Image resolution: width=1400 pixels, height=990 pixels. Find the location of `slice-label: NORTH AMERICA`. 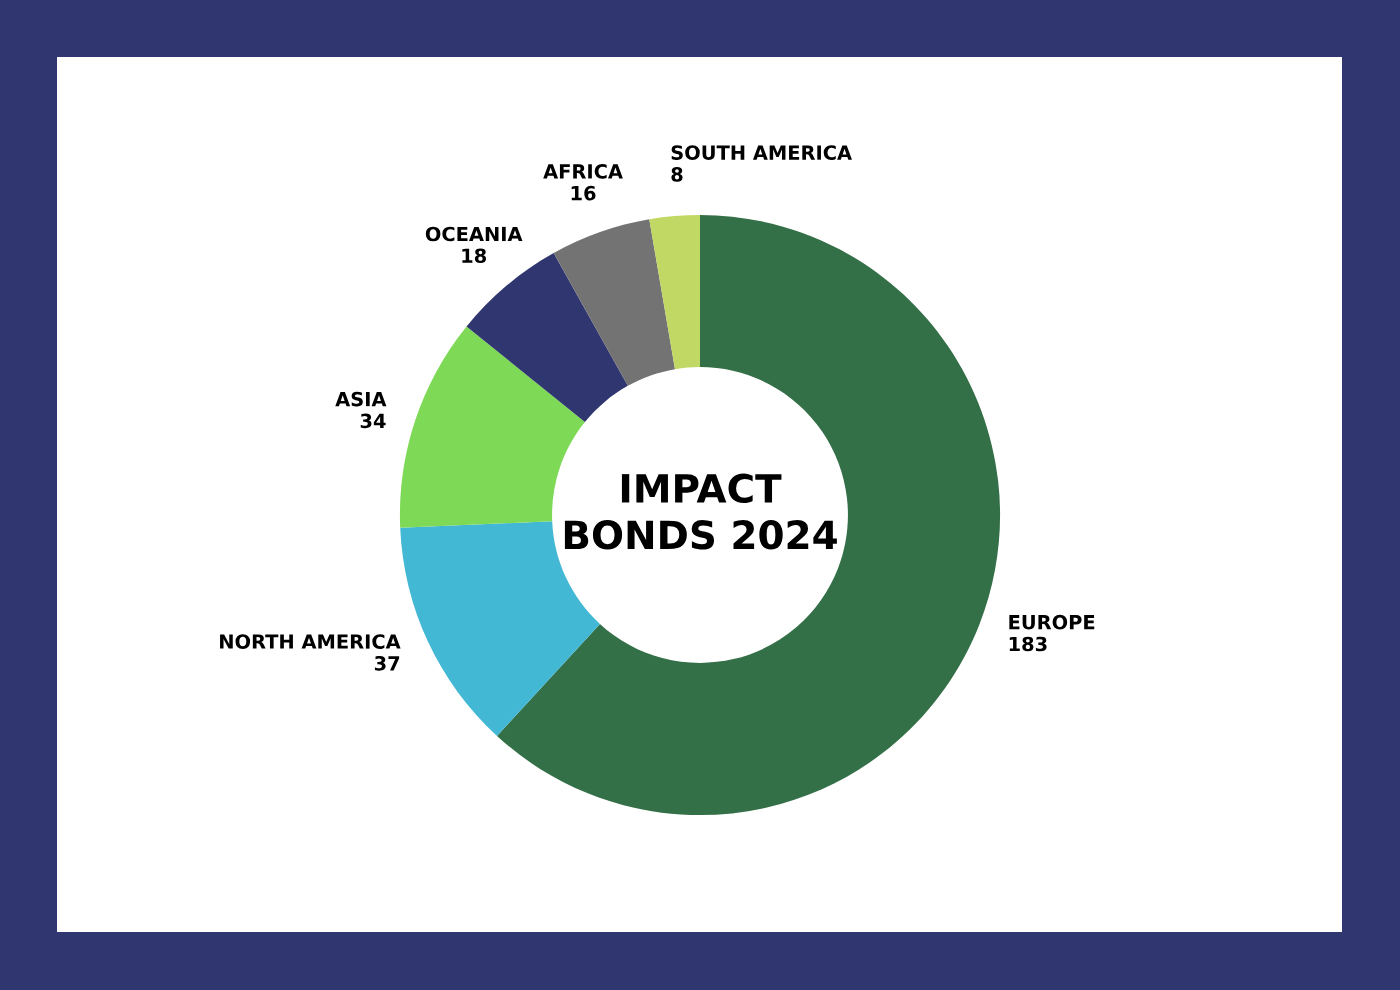

slice-label: NORTH AMERICA is located at coordinates (310, 641).